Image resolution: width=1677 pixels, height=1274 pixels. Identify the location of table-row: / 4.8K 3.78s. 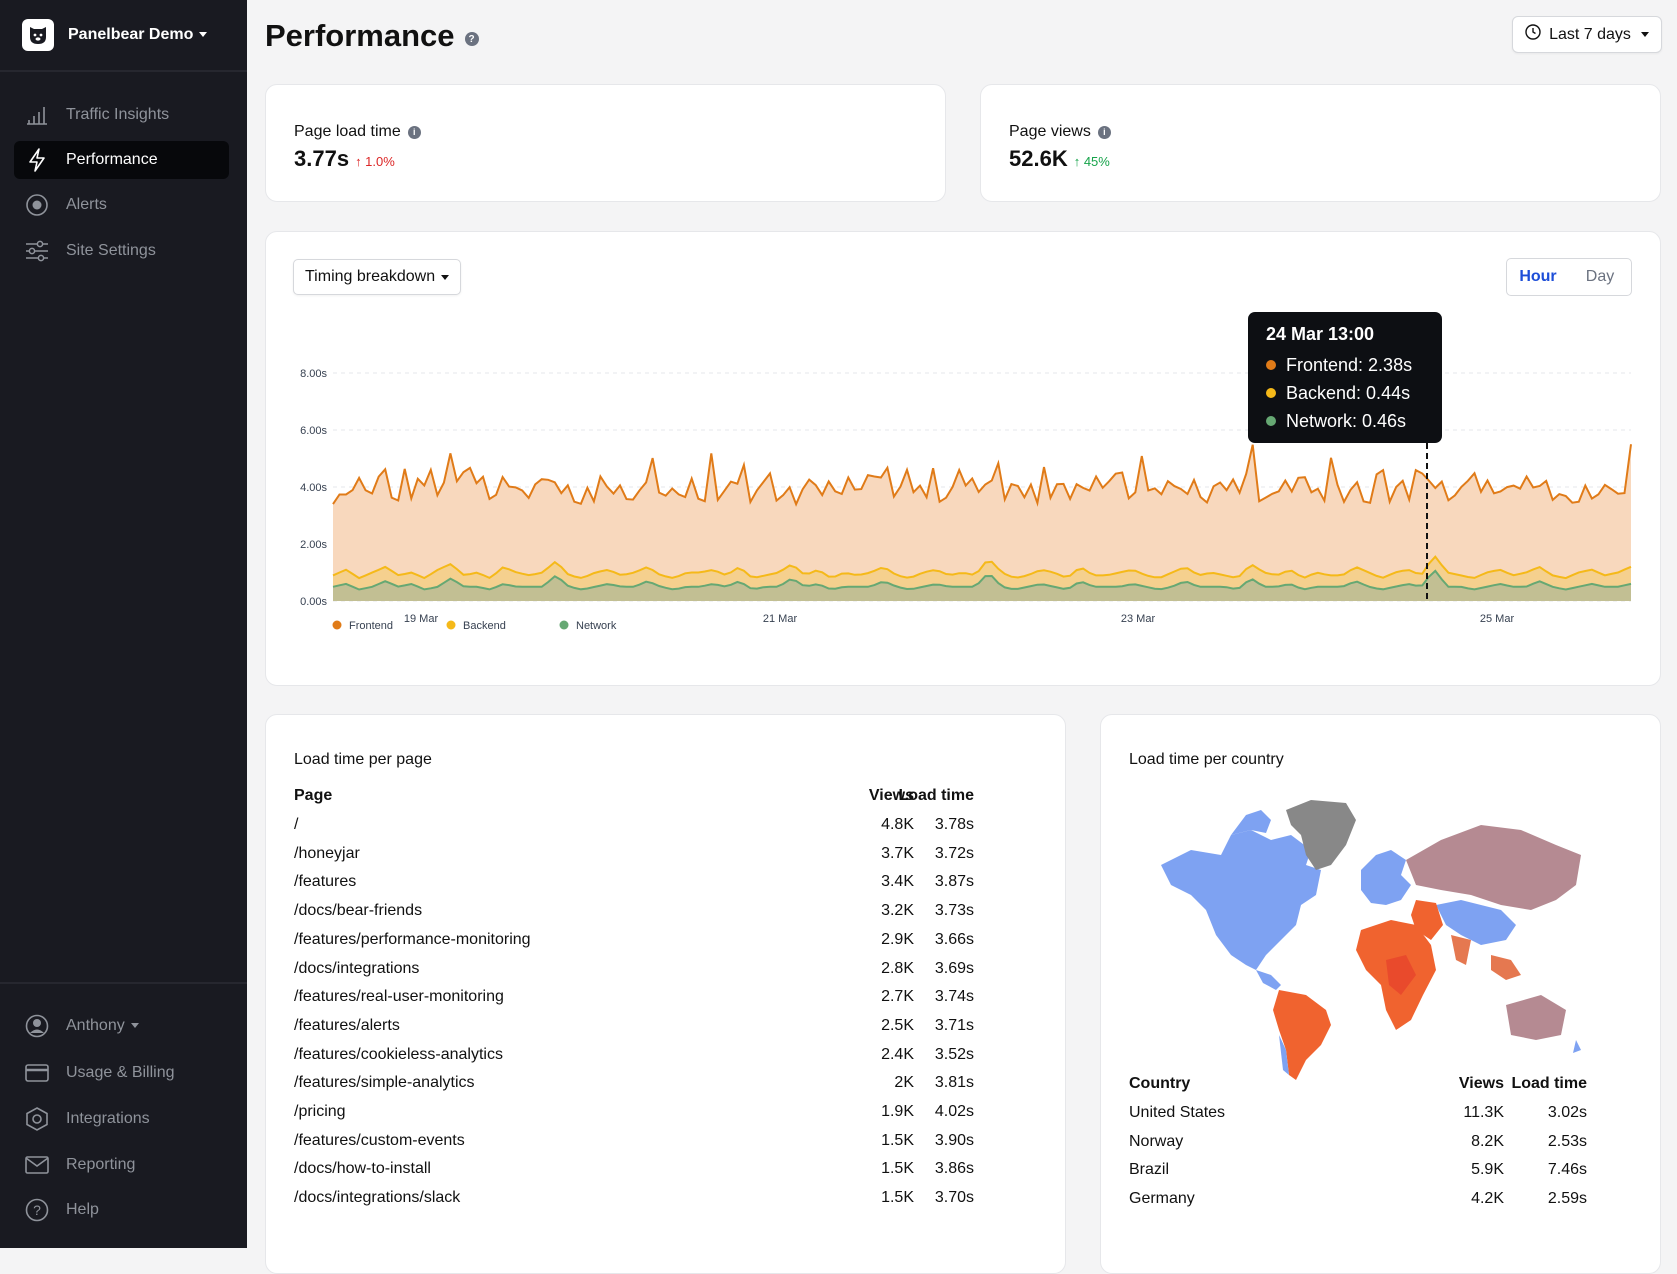
(644, 831).